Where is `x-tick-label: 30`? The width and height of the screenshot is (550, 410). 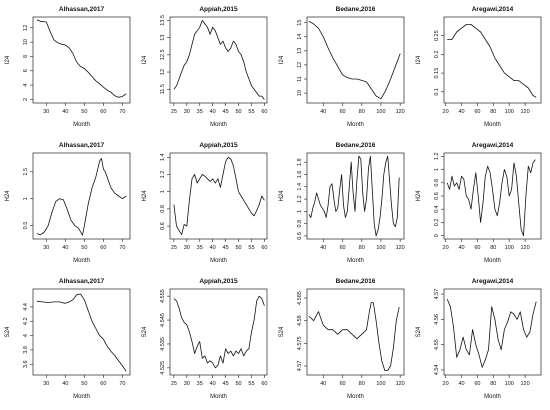
x-tick-label: 30 is located at coordinates (46, 248).